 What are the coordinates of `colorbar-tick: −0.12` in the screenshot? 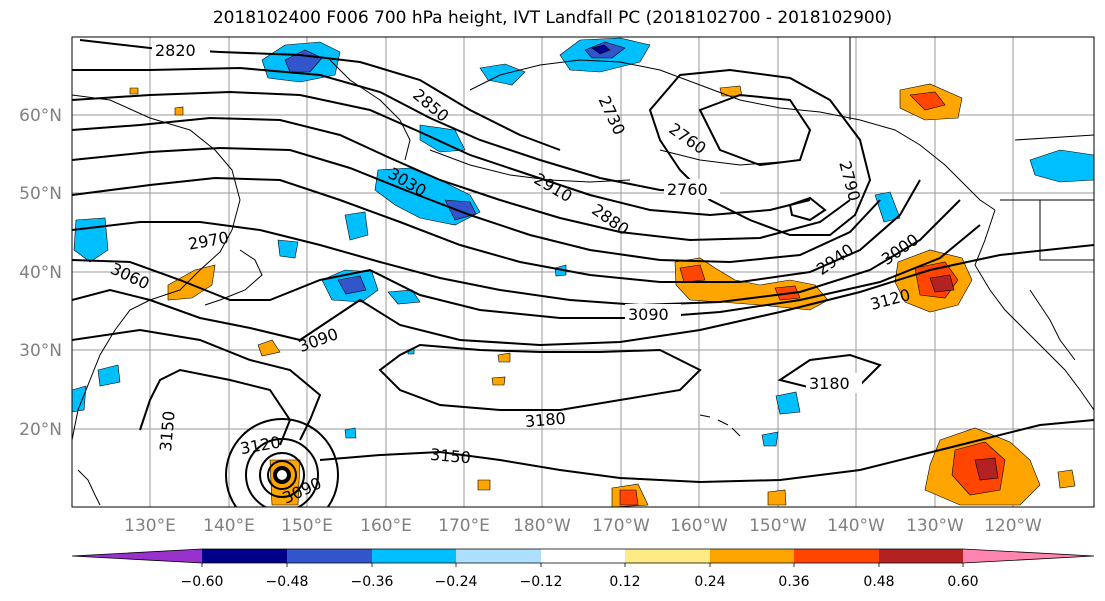 It's located at (541, 582).